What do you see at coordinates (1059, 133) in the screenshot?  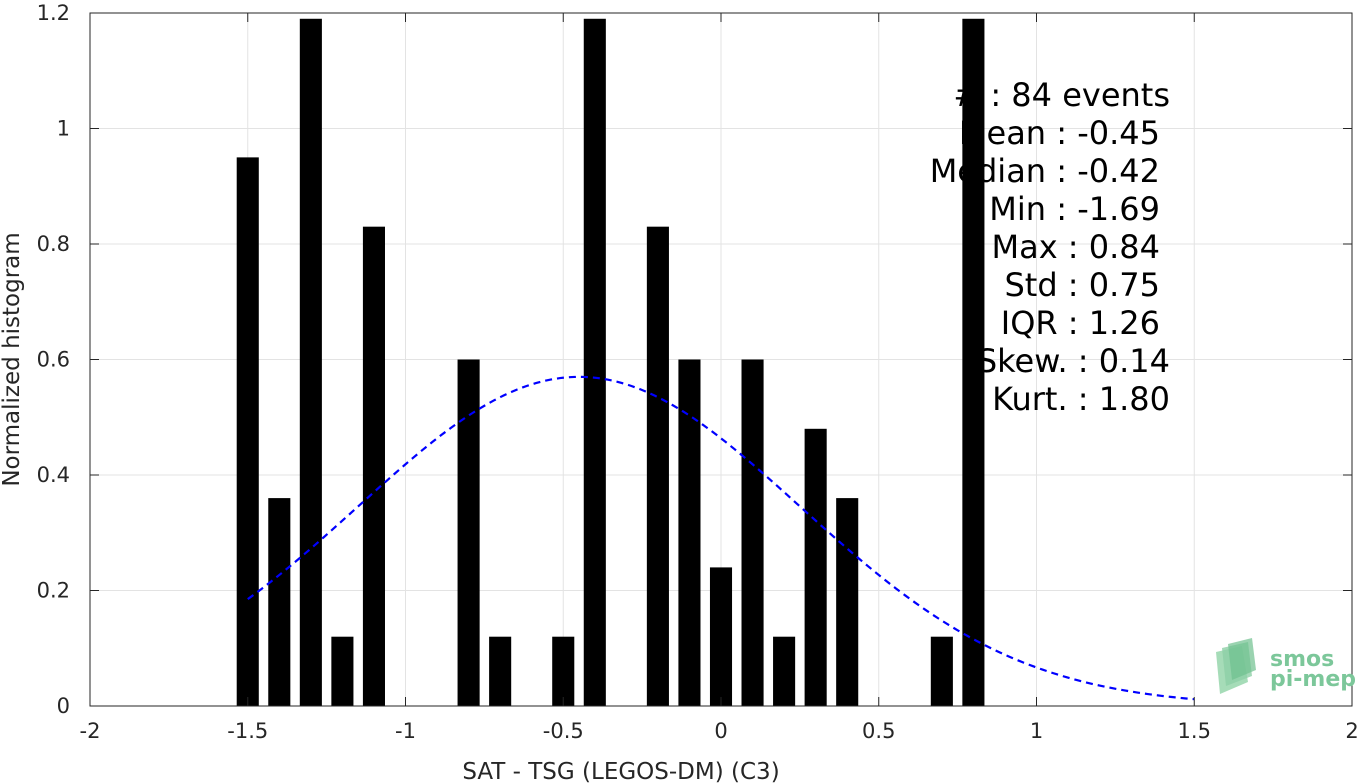 I see `stats-line: Mean : -0.45` at bounding box center [1059, 133].